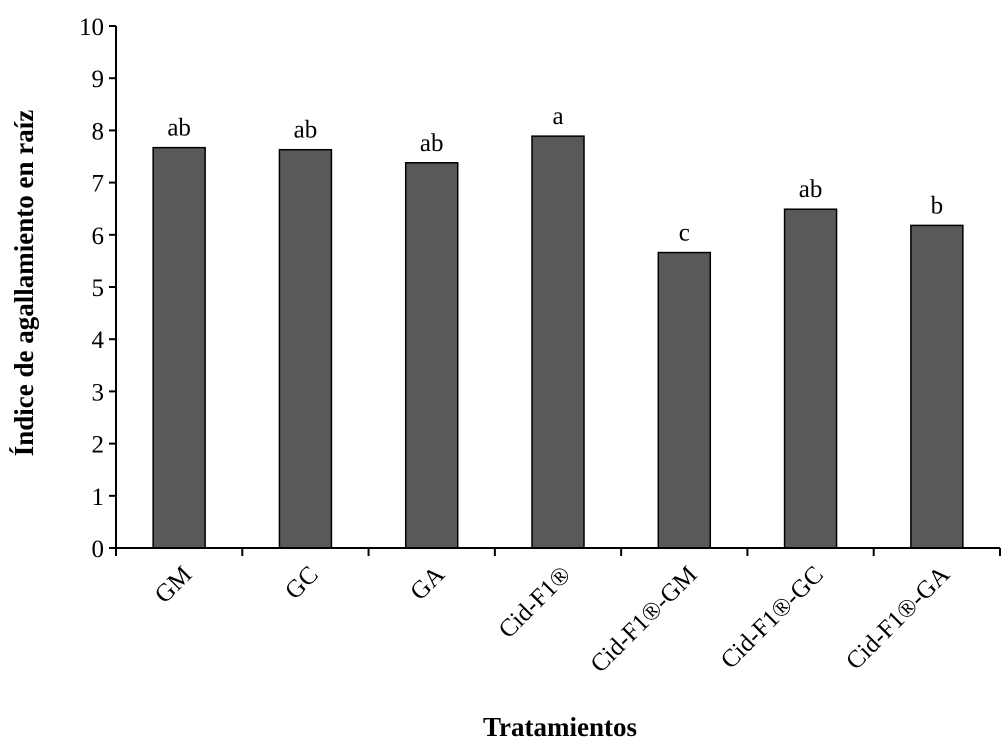 The height and width of the screenshot is (746, 1002). I want to click on data-label: c, so click(684, 233).